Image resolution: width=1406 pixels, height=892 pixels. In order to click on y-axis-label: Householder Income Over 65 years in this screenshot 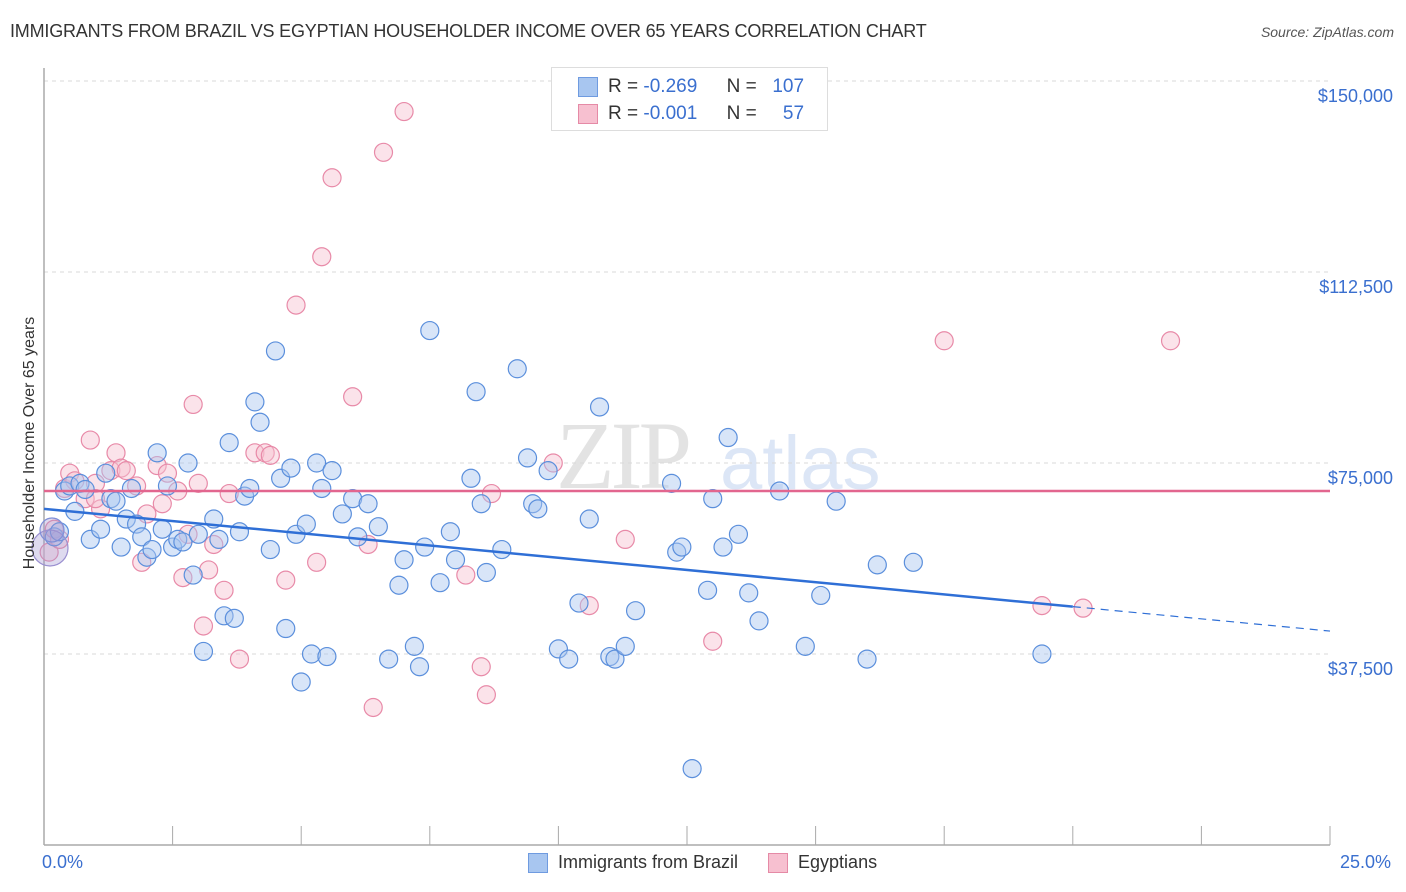, I will do `click(29, 443)`.